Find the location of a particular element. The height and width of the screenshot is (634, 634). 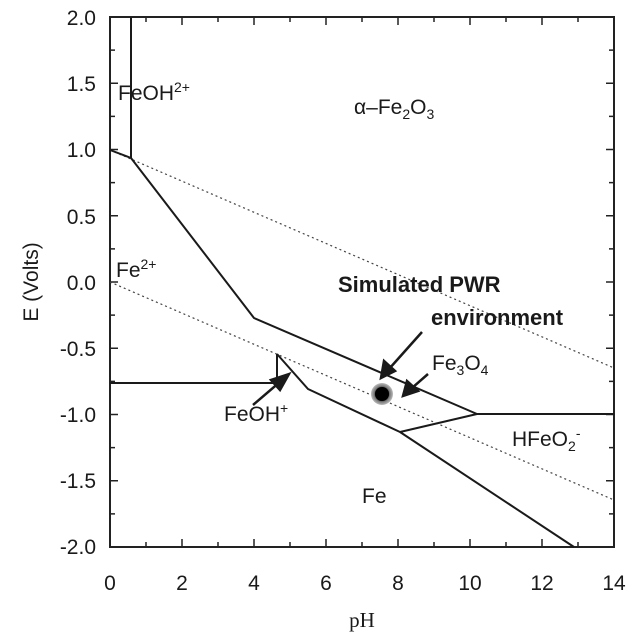

arrow-feoh-head is located at coordinates (280, 382).